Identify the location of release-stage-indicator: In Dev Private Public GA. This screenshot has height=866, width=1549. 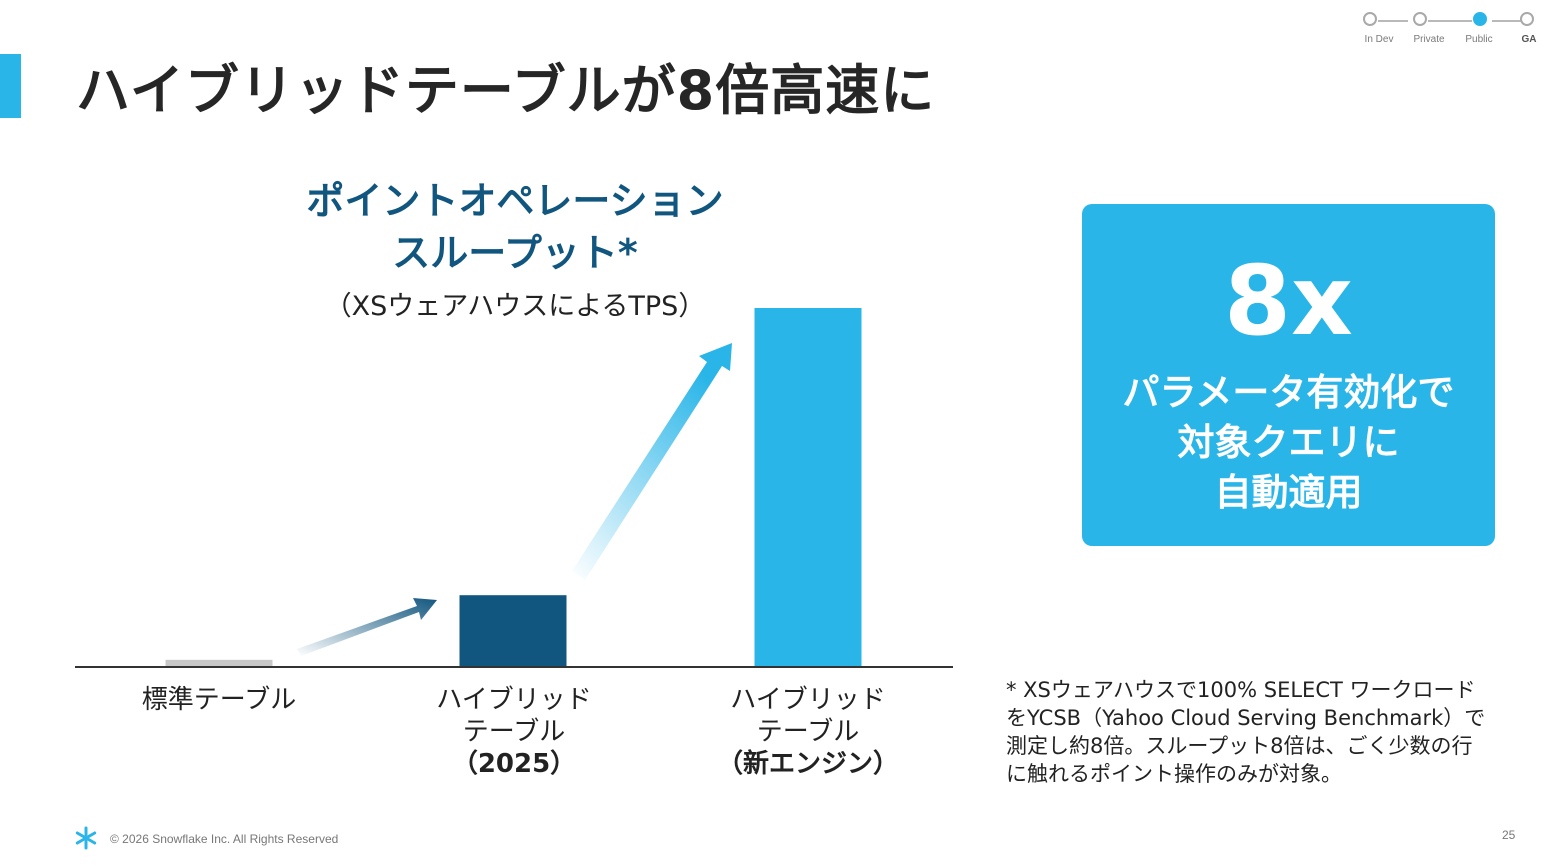
(1451, 28).